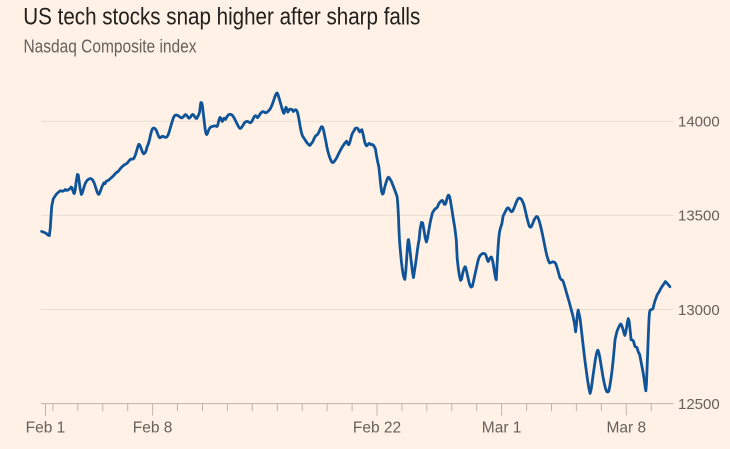  I want to click on svg-text: 12500, so click(699, 404).